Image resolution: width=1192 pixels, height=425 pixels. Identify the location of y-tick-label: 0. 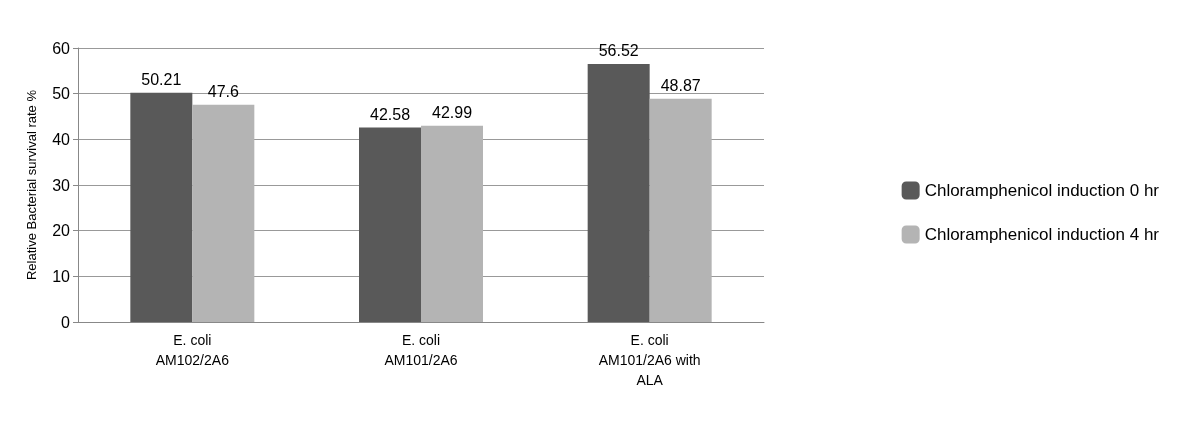
(66, 322).